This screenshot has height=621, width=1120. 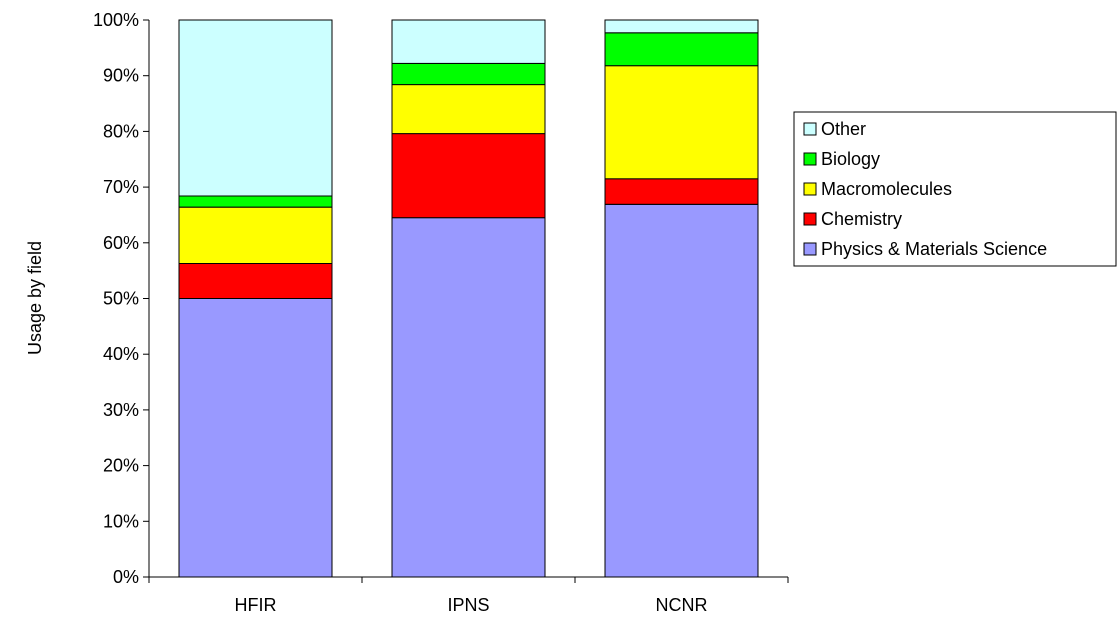 What do you see at coordinates (121, 410) in the screenshot?
I see `y-tick-label: 30%` at bounding box center [121, 410].